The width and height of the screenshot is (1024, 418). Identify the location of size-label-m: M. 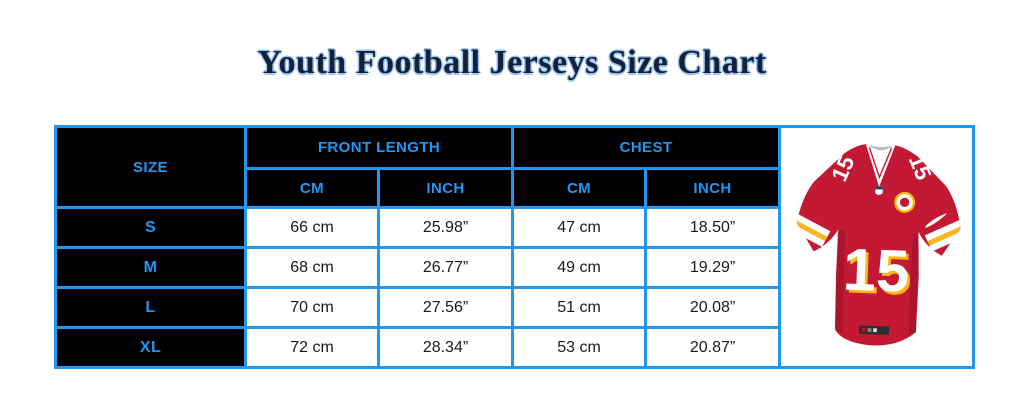
(150, 267).